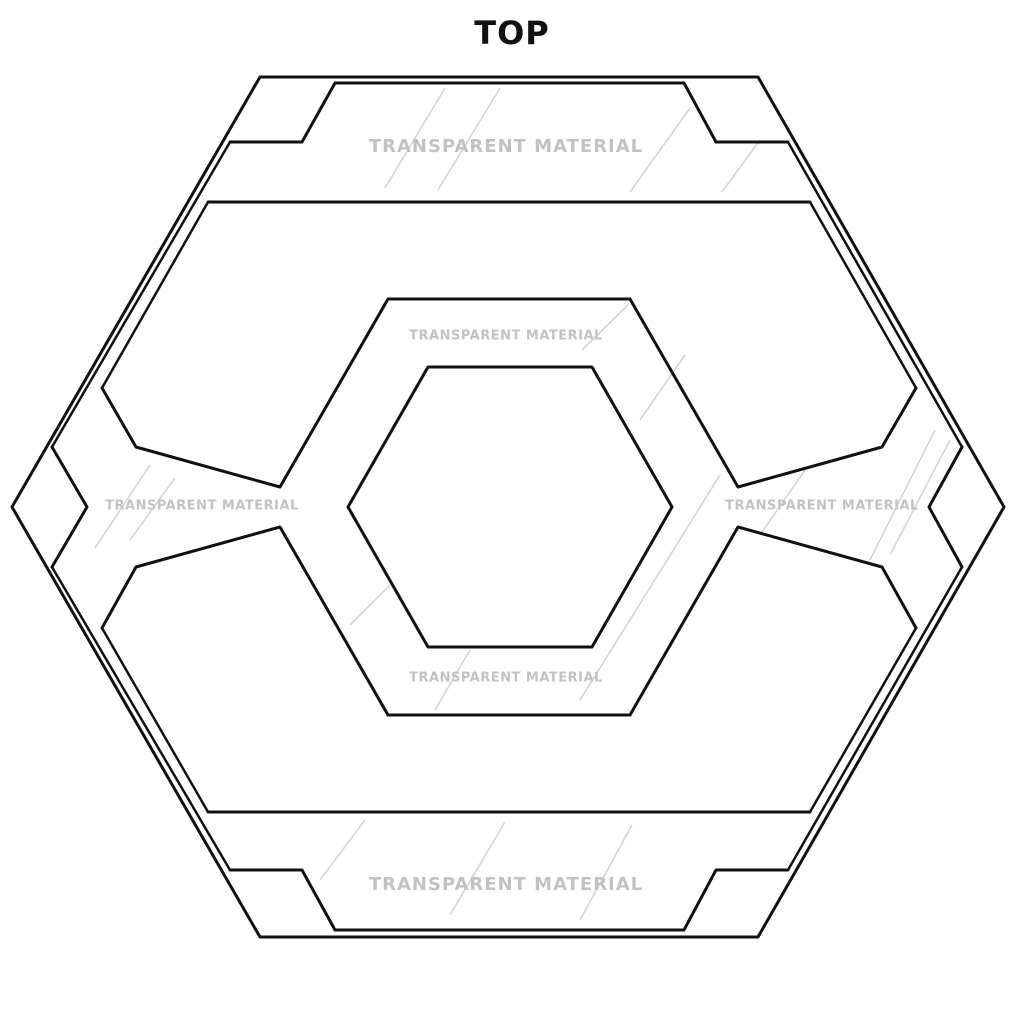  I want to click on inner-hexagon-outline, so click(510, 507).